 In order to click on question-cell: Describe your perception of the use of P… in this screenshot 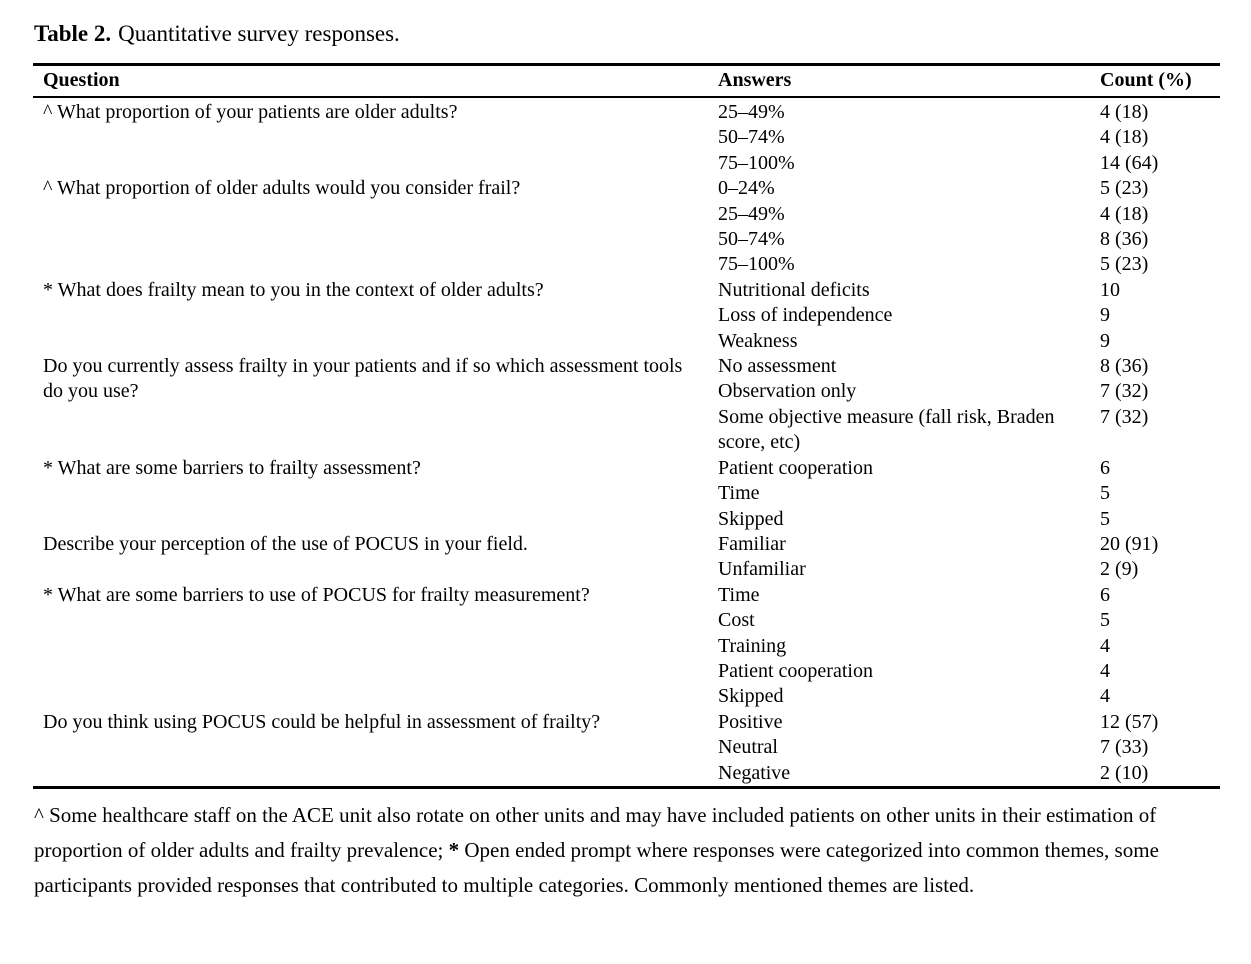, I will do `click(285, 543)`.